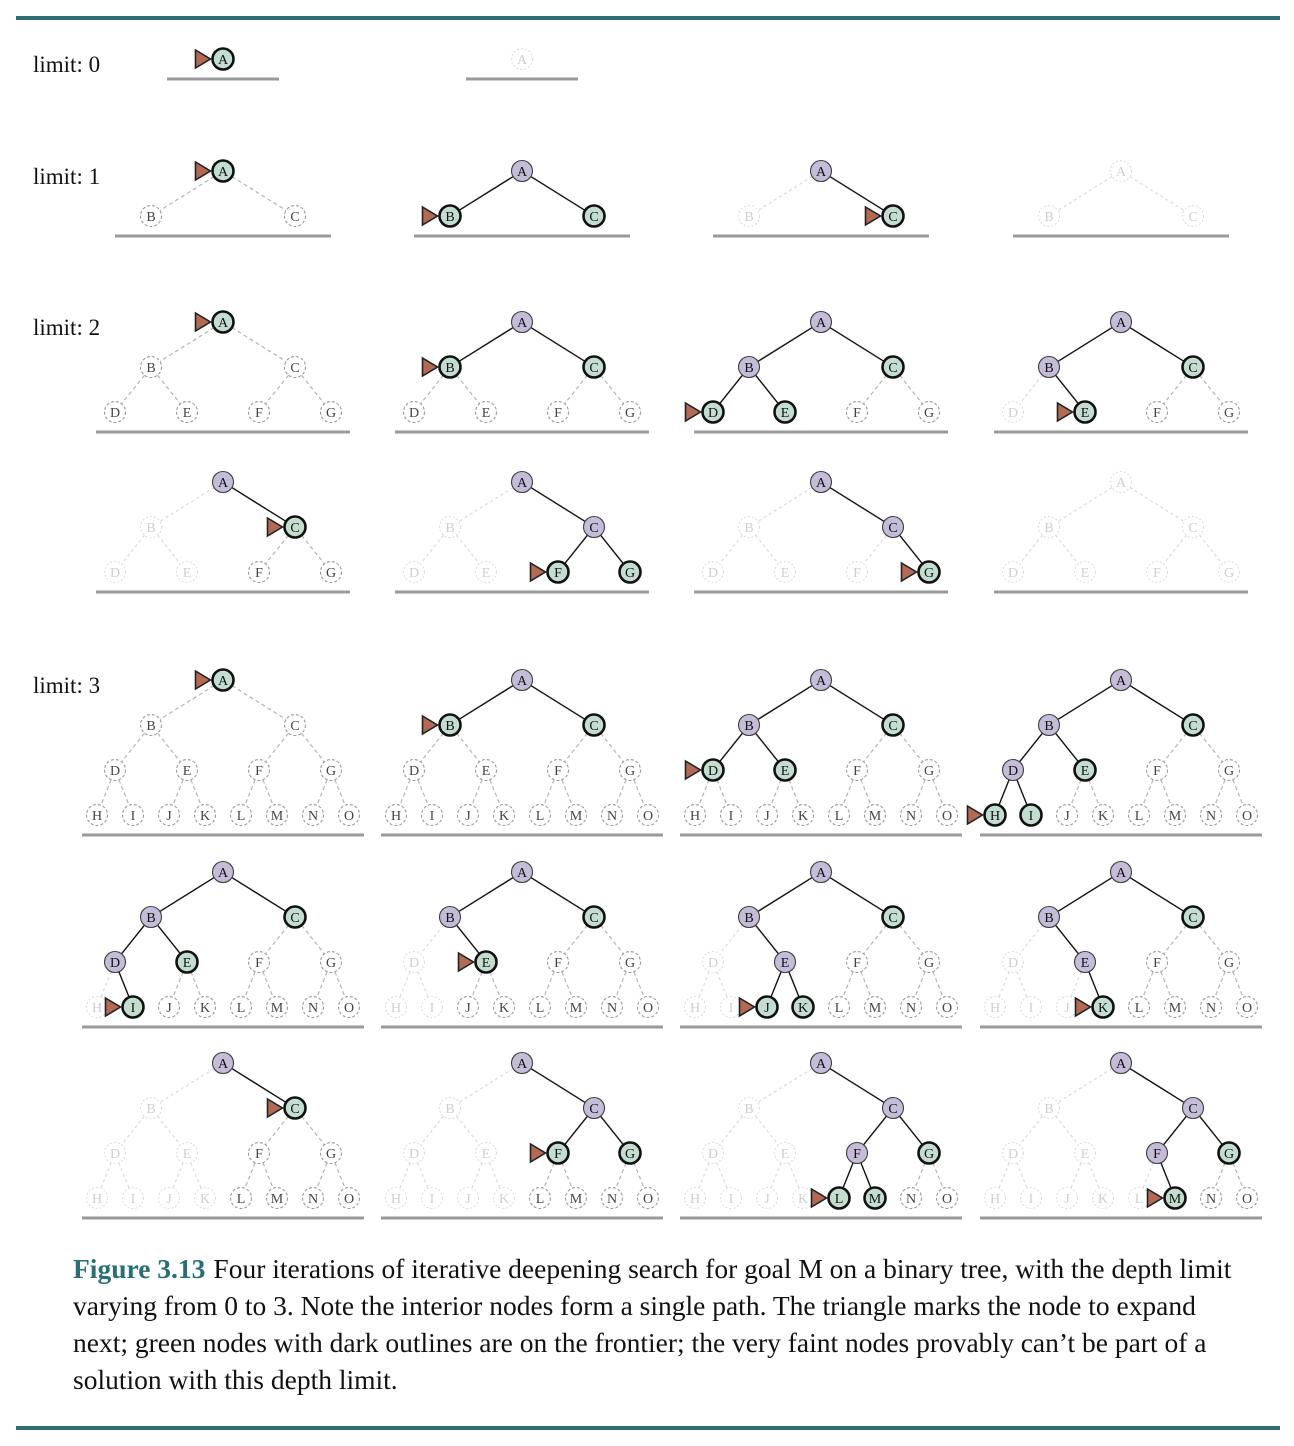  What do you see at coordinates (540, 816) in the screenshot?
I see `node-label: L` at bounding box center [540, 816].